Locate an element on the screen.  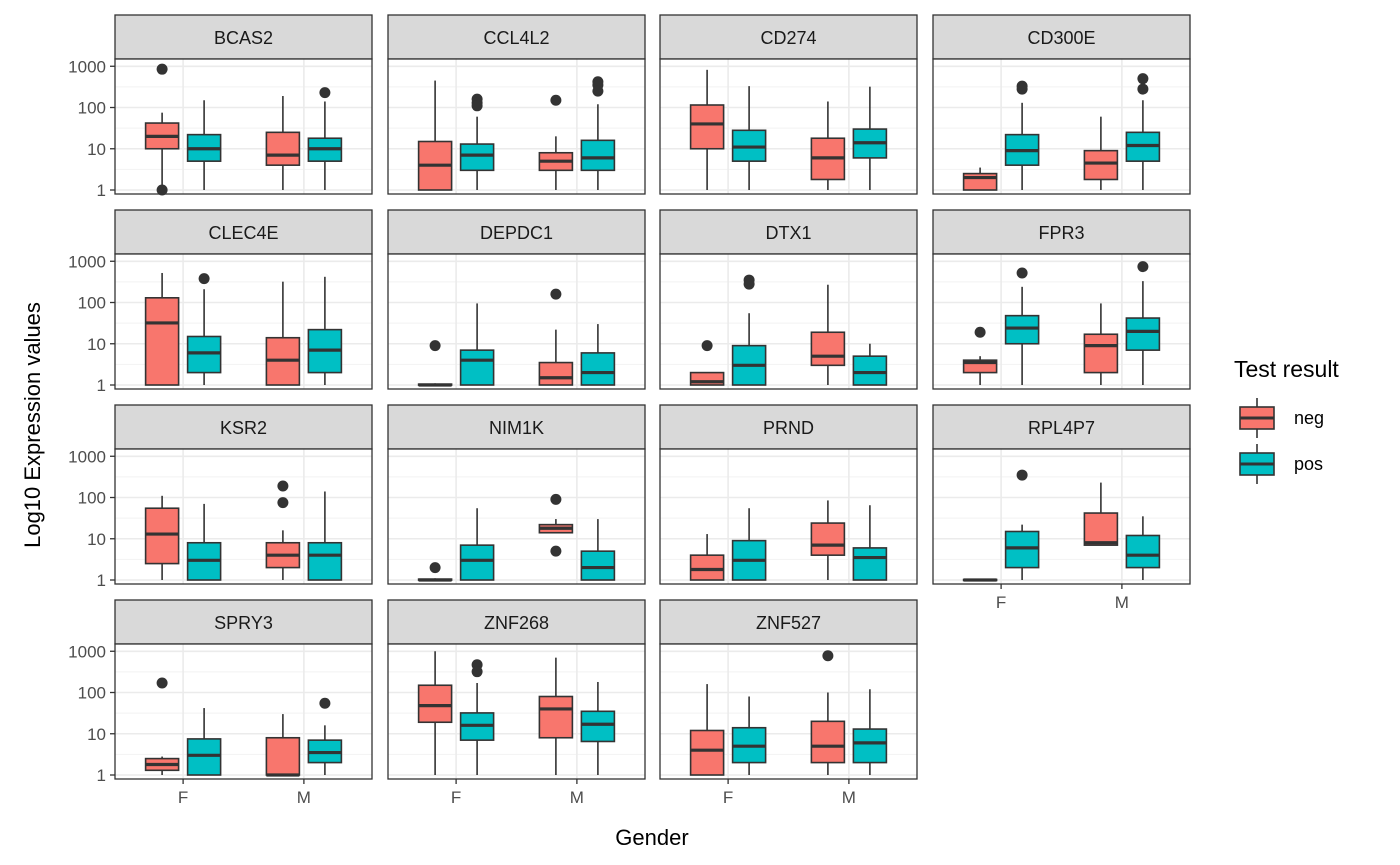
facet-title: ZNF268 is located at coordinates (516, 623).